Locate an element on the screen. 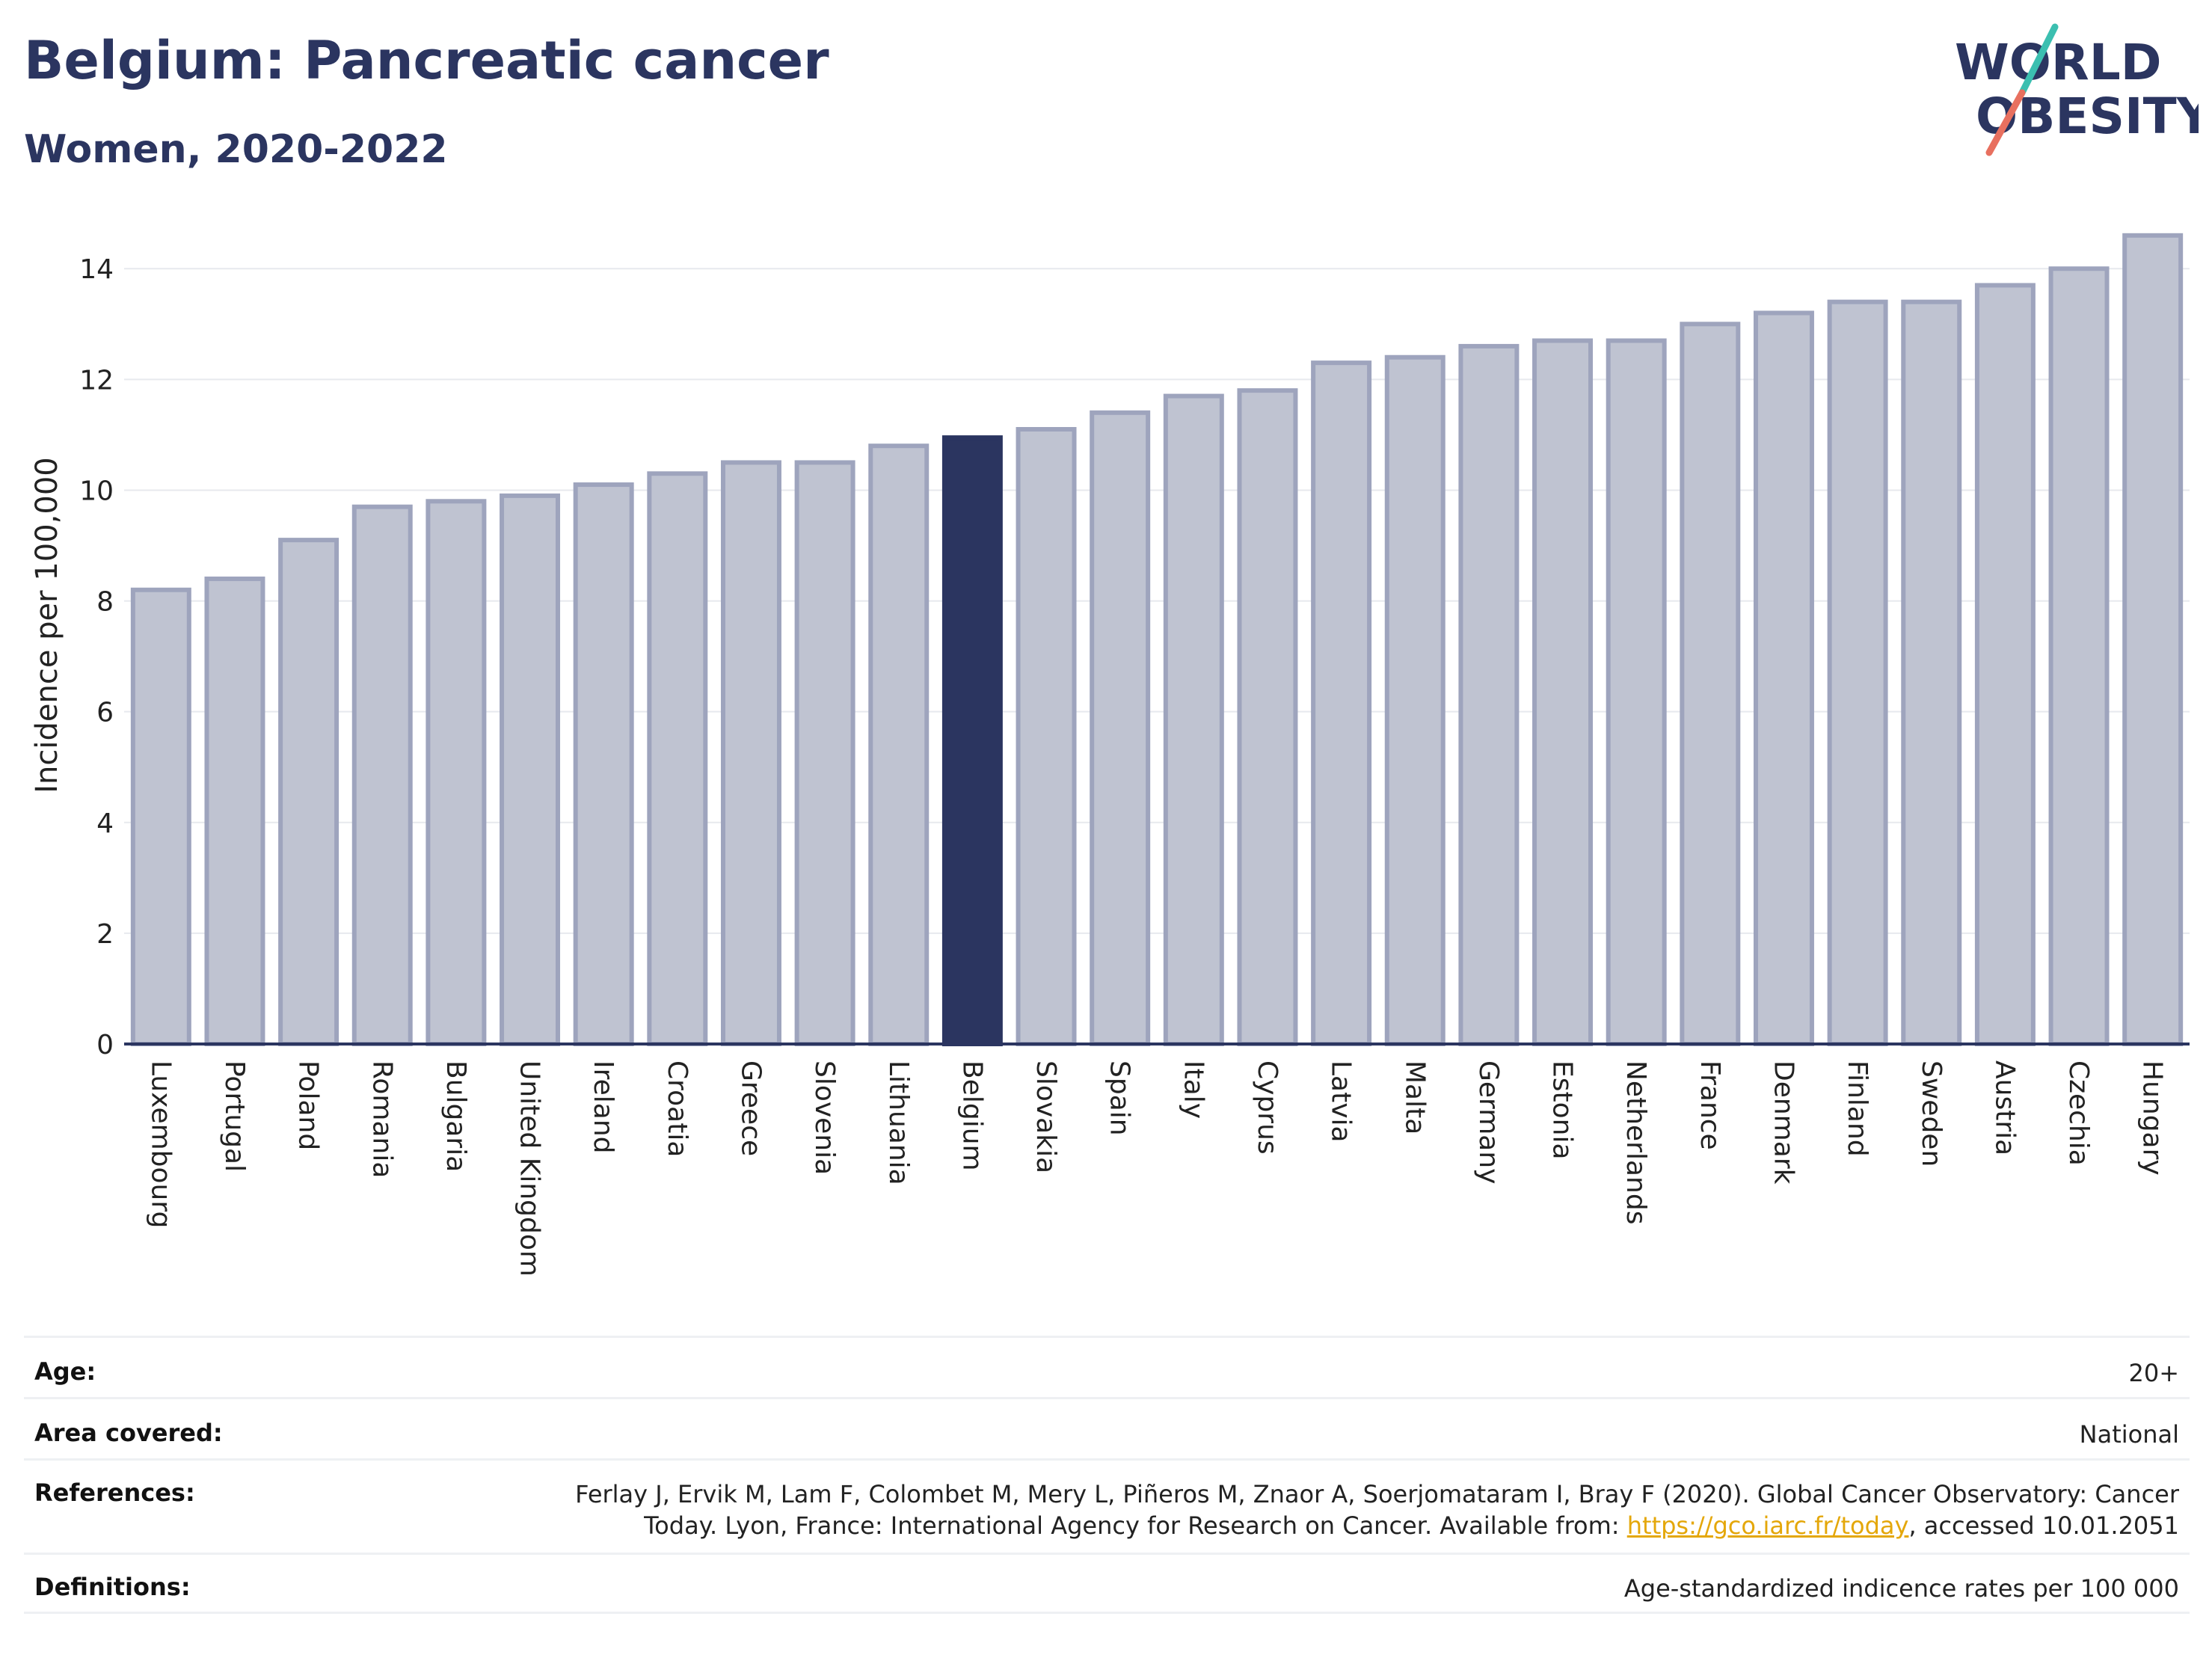 The width and height of the screenshot is (2212, 1655). x-tick-label: Sweden is located at coordinates (1931, 1113).